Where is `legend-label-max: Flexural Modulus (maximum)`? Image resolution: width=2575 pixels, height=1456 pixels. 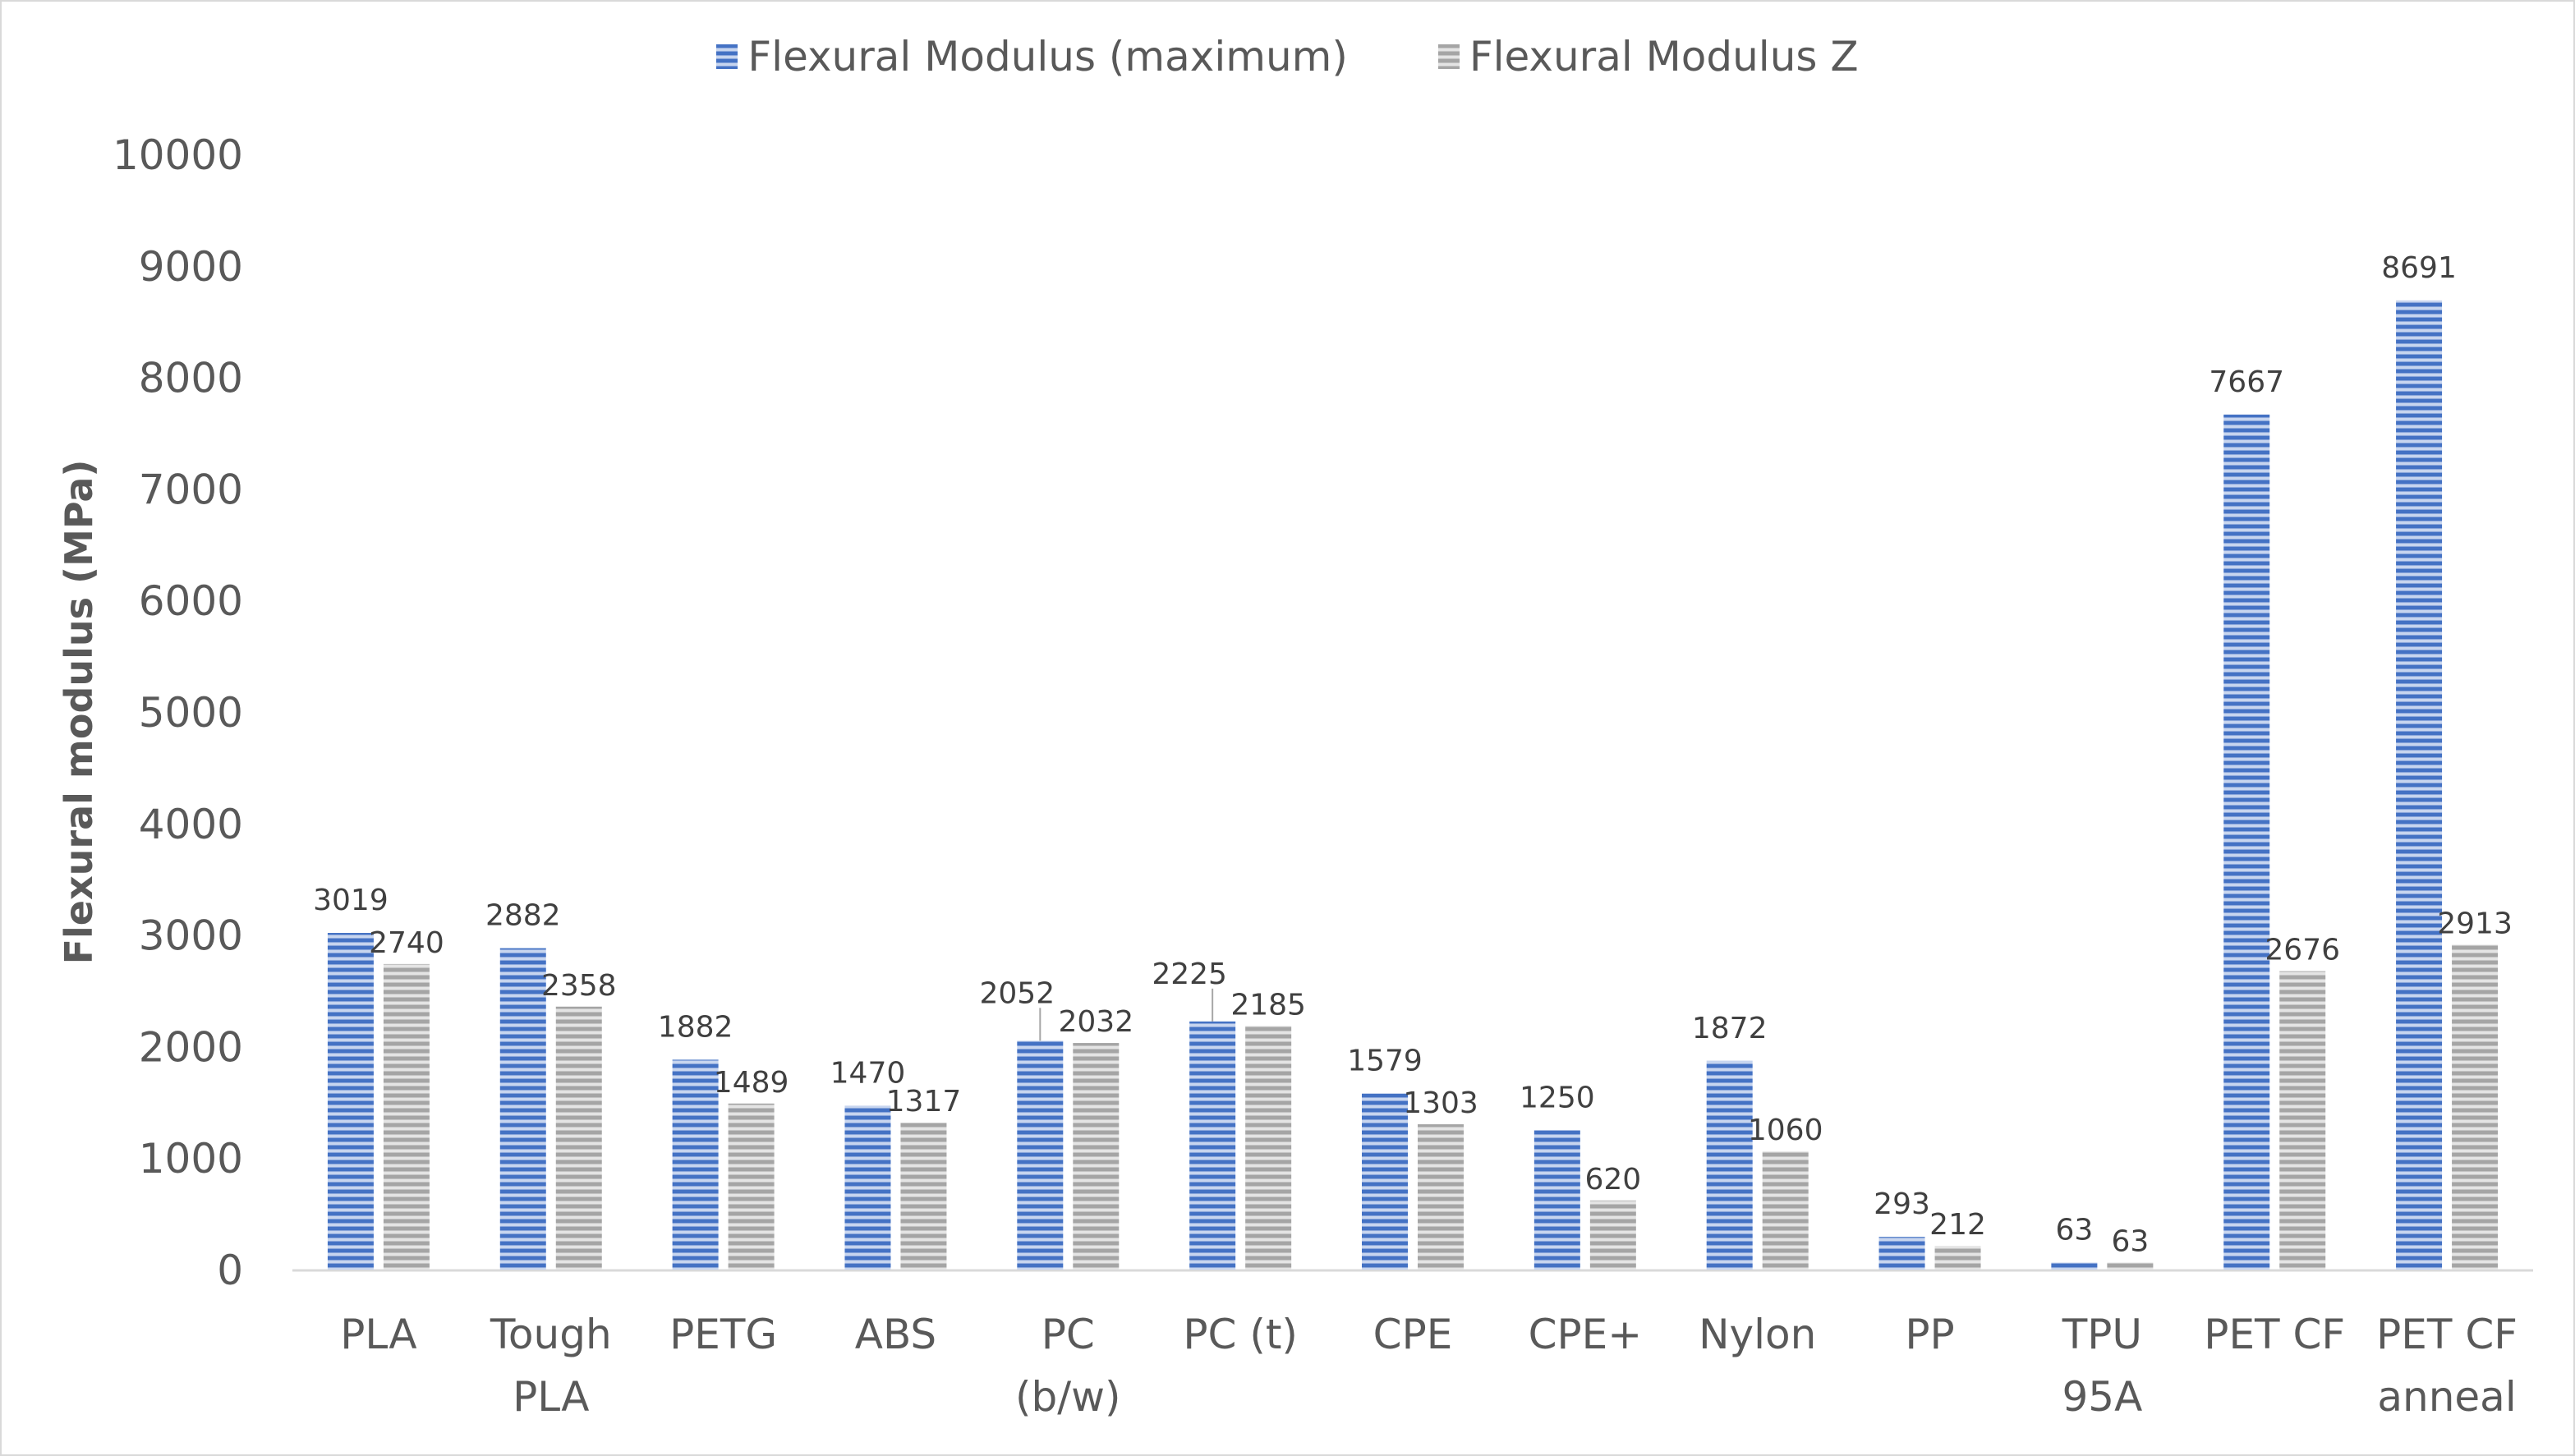
legend-label-max: Flexural Modulus (maximum) is located at coordinates (1048, 56).